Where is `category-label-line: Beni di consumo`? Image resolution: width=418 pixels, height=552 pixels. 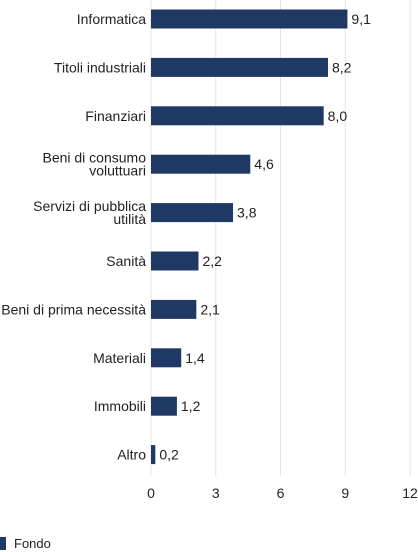
category-label-line: Beni di consumo is located at coordinates (94, 158).